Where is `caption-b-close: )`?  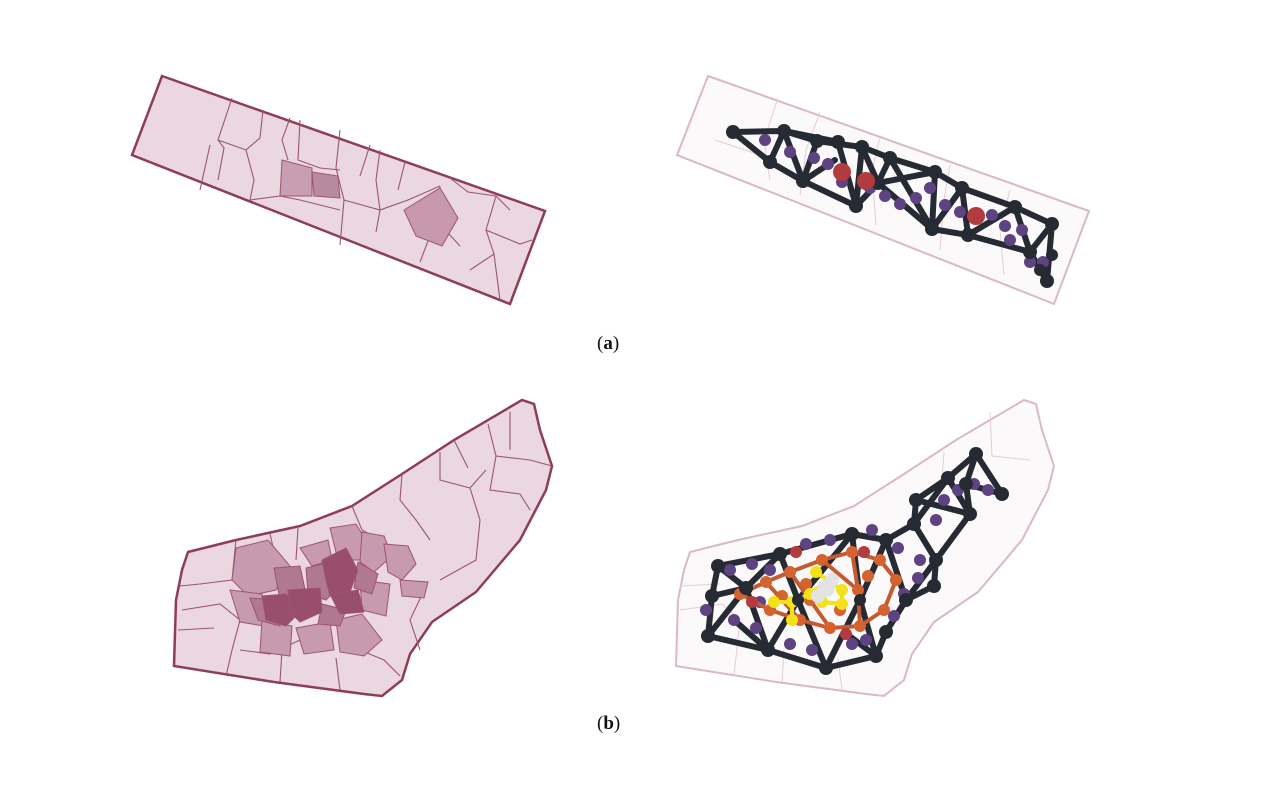
caption-b-close: ) is located at coordinates (617, 723).